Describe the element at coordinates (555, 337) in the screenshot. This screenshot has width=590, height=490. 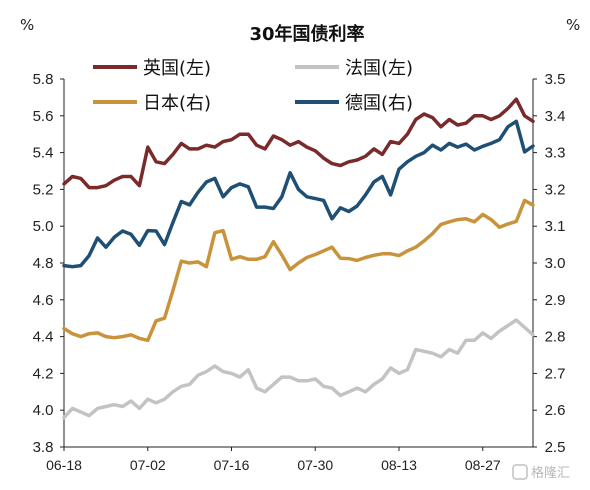
I see `right-tick-label: 2.8` at that location.